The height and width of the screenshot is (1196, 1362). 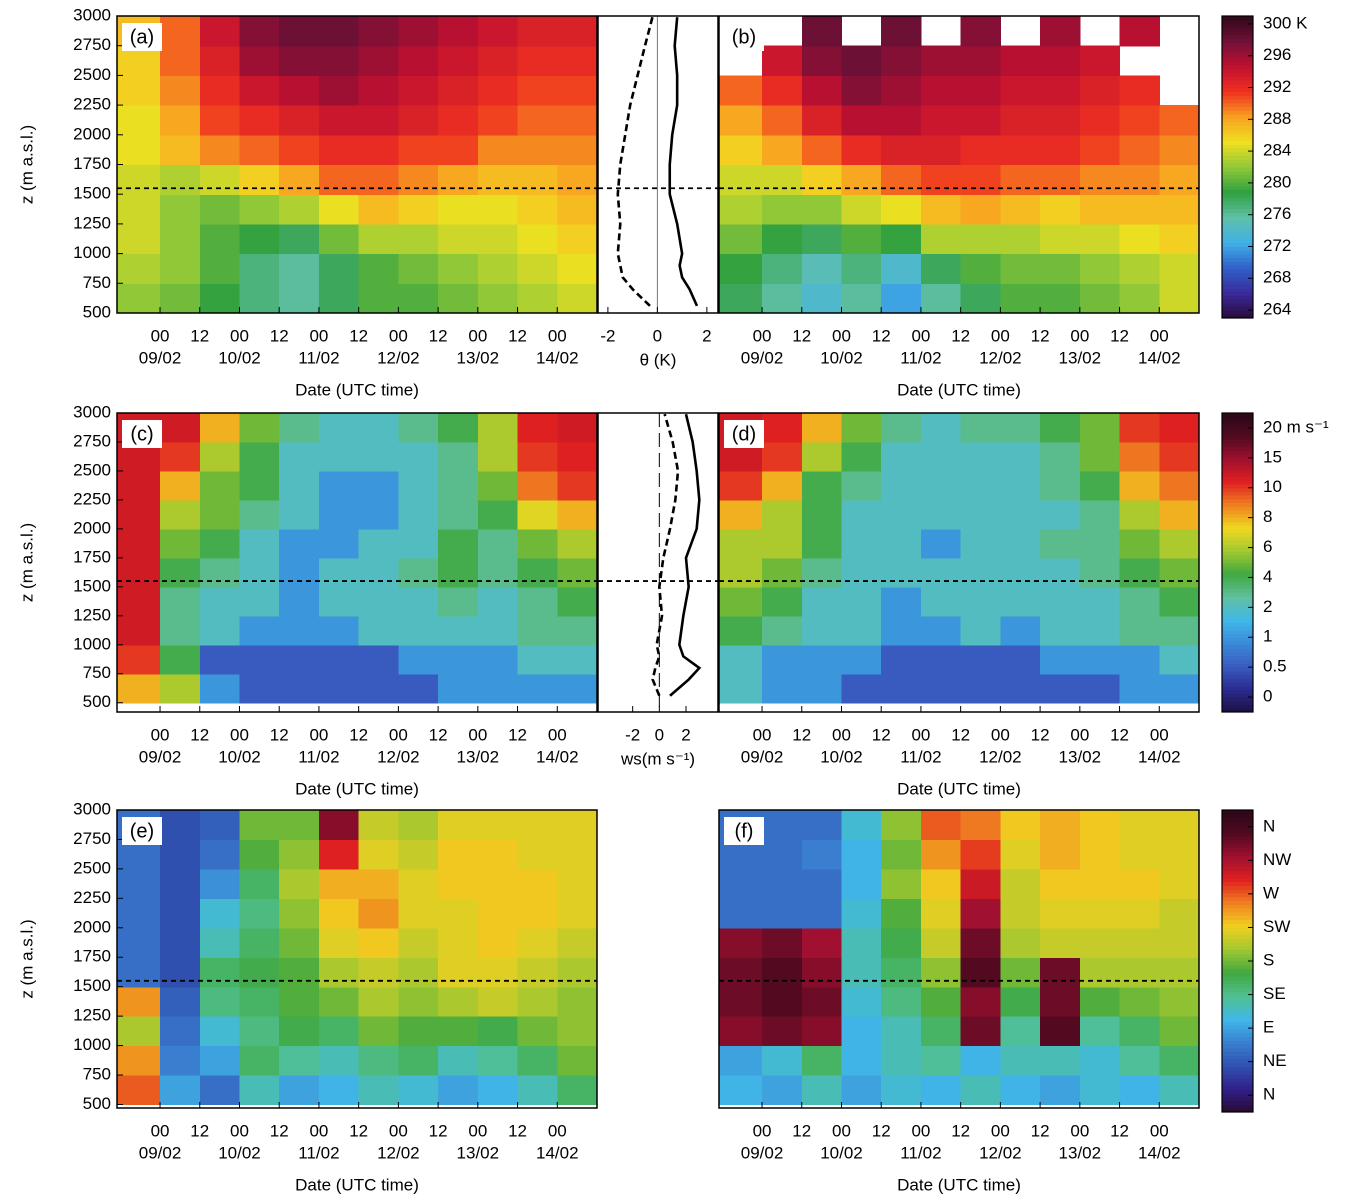 What do you see at coordinates (141, 434) in the screenshot?
I see `panel-label: (c)` at bounding box center [141, 434].